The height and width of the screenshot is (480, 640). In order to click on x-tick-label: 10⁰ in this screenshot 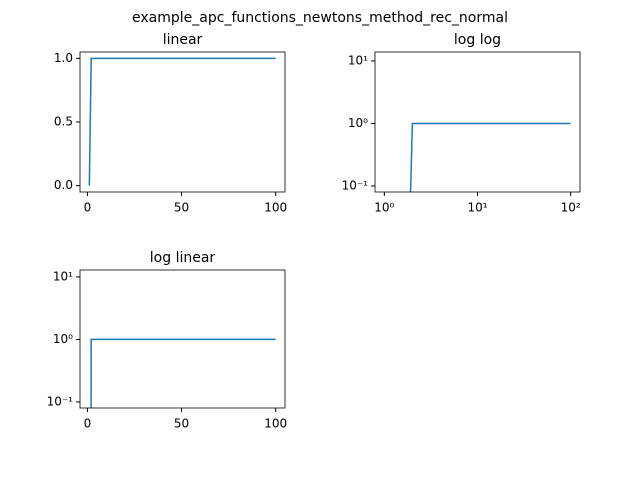, I will do `click(384, 208)`.